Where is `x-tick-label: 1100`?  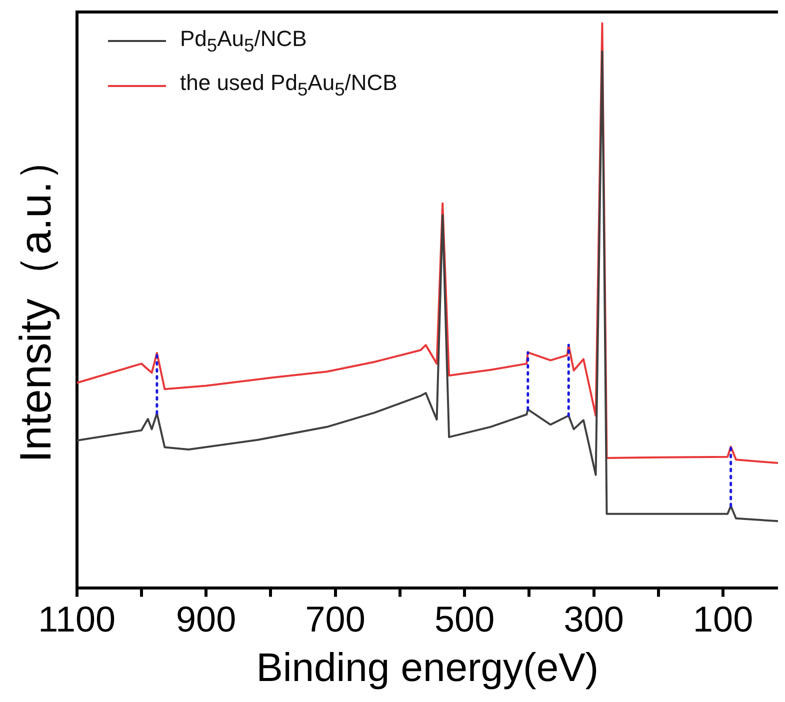
x-tick-label: 1100 is located at coordinates (77, 619).